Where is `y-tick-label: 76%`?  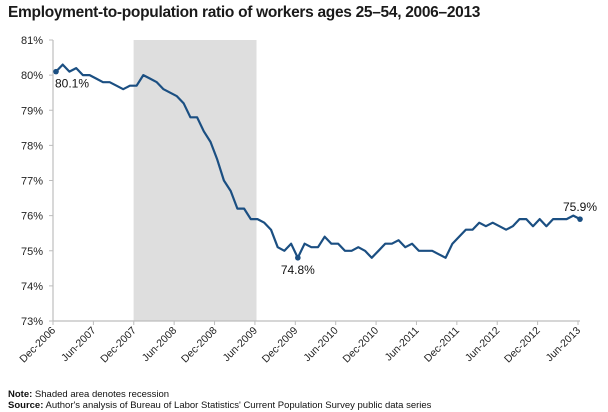
y-tick-label: 76% is located at coordinates (32, 217).